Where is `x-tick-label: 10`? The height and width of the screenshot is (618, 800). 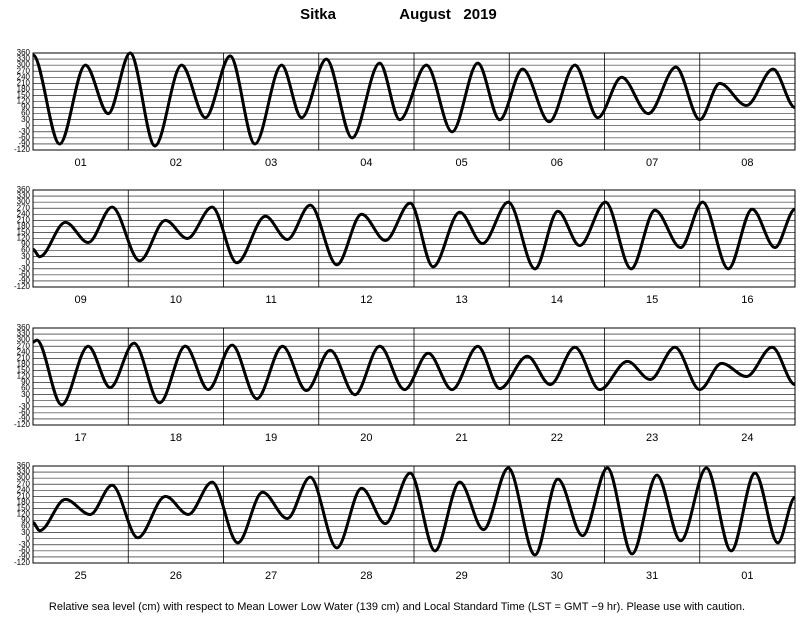
x-tick-label: 10 is located at coordinates (176, 300).